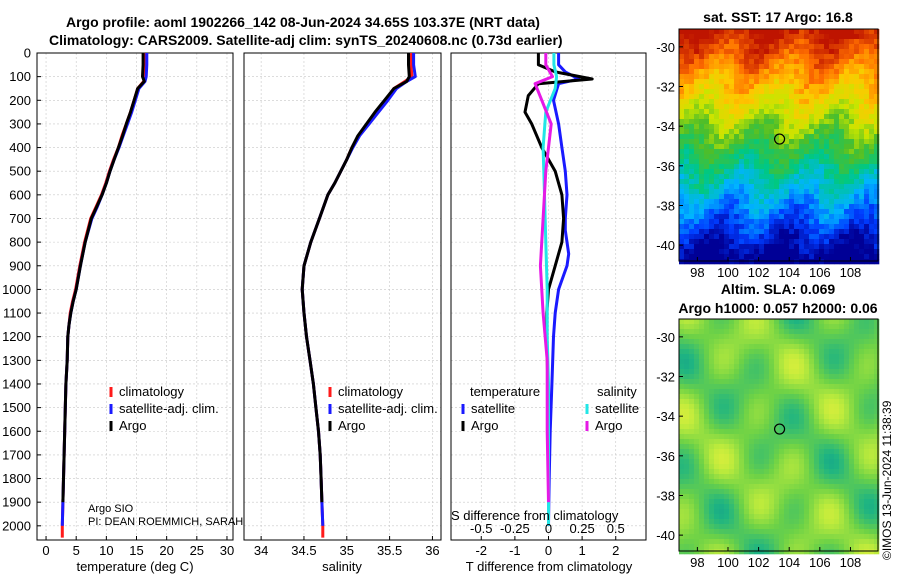  I want to click on sst-map-xtick-label: 108, so click(851, 272).